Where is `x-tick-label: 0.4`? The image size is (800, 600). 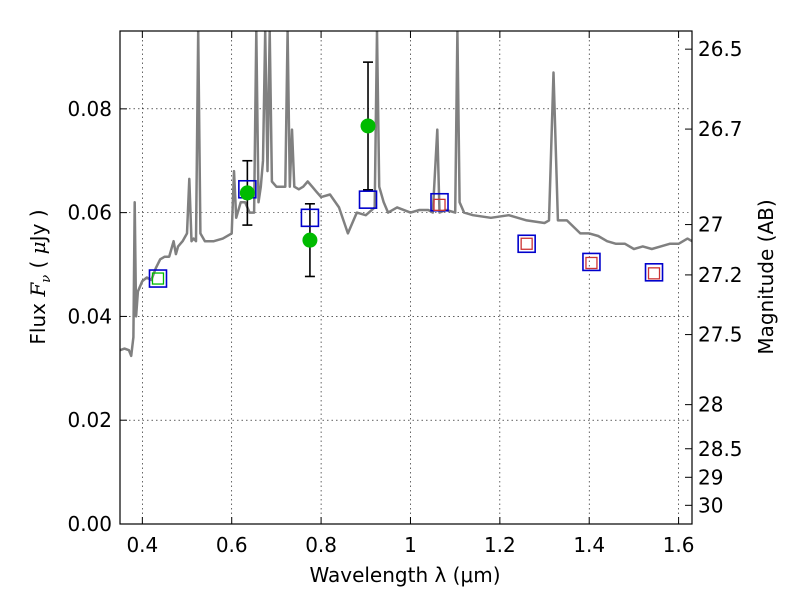
x-tick-label: 0.4 is located at coordinates (142, 545).